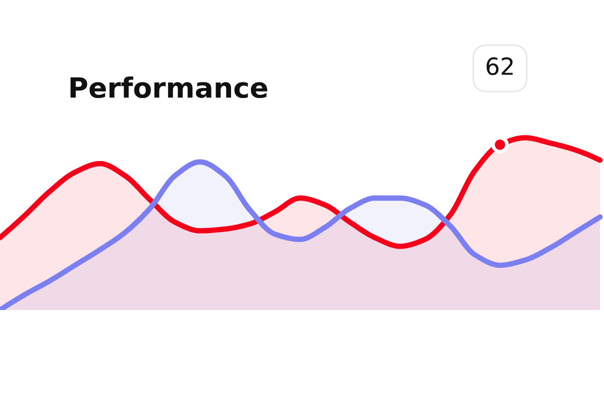 The height and width of the screenshot is (397, 604). Describe the element at coordinates (169, 87) in the screenshot. I see `chart-title: Performance` at that location.